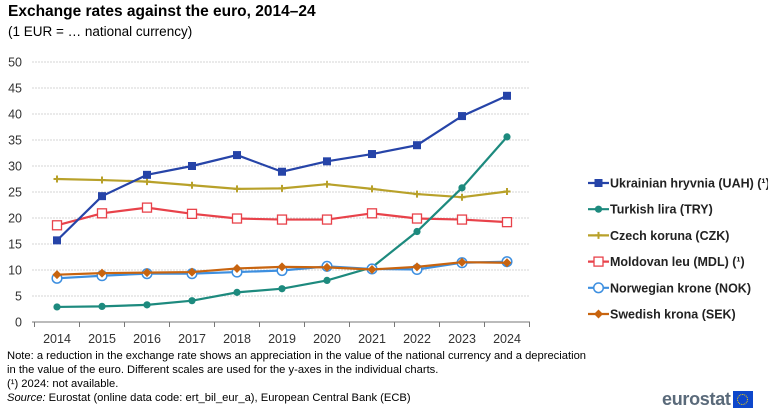  What do you see at coordinates (15, 141) in the screenshot?
I see `y-tick-label: 35` at bounding box center [15, 141].